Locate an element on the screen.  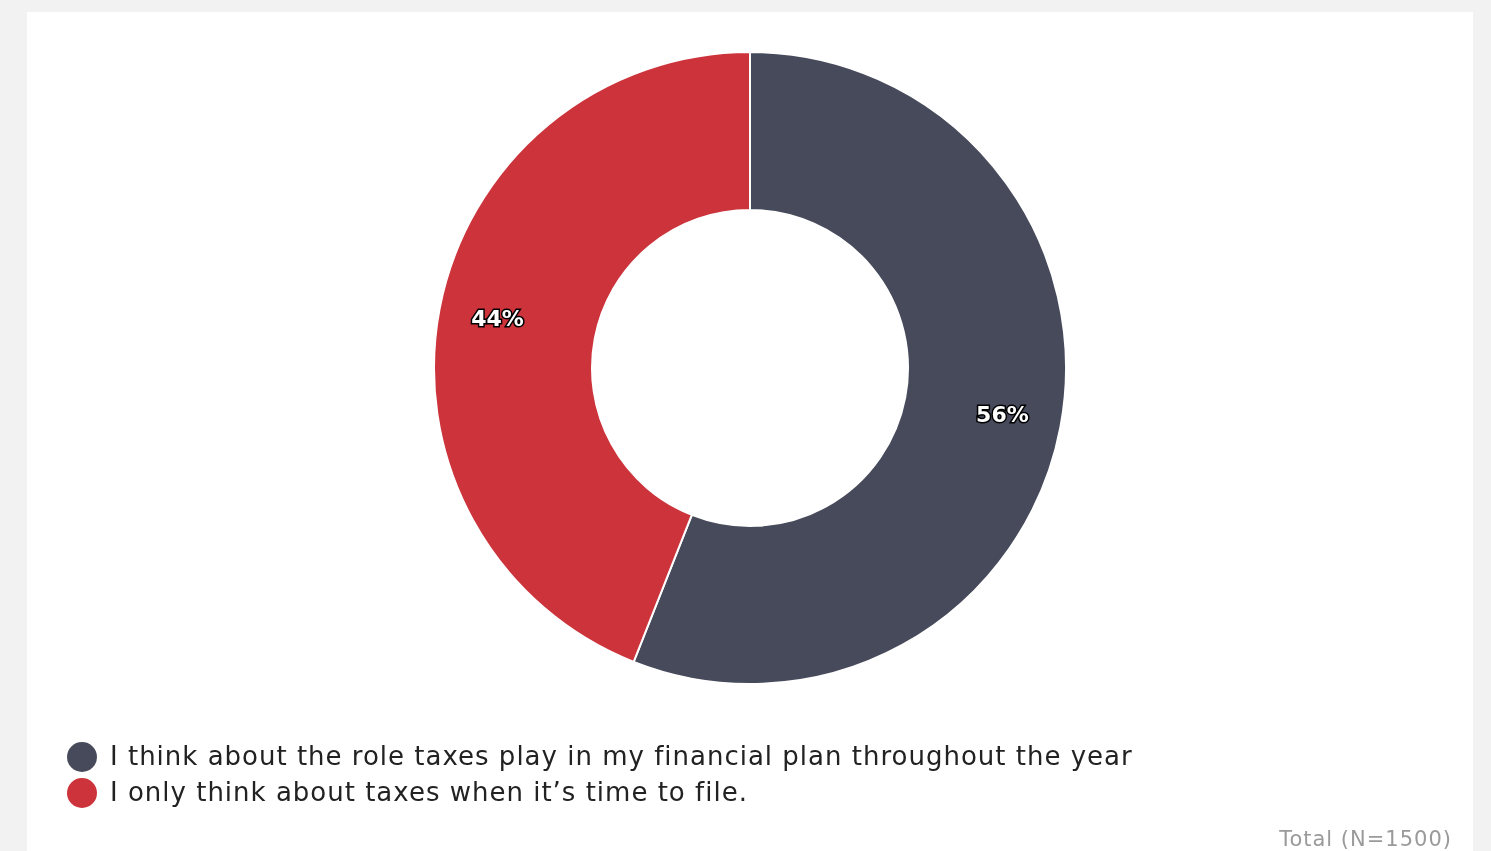
legend-label: I only think about taxes when it’s time to file. is located at coordinates (429, 791).